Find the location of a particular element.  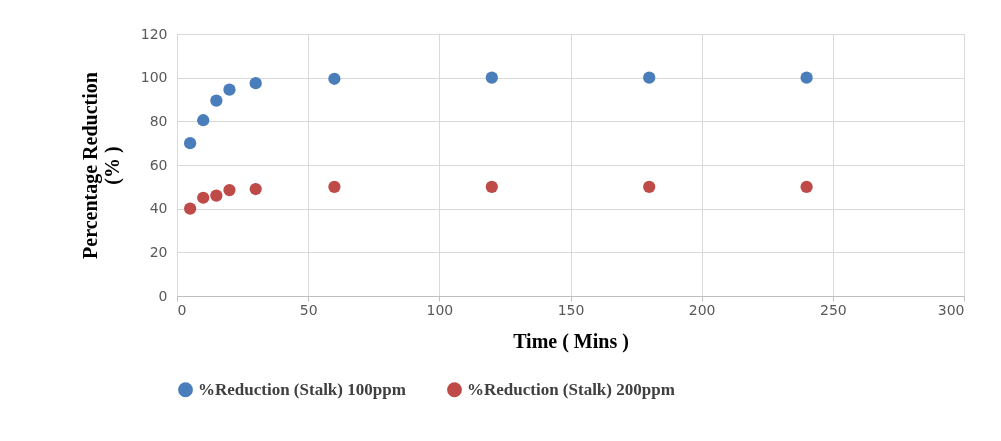

x-tick-label: 100 is located at coordinates (440, 309).